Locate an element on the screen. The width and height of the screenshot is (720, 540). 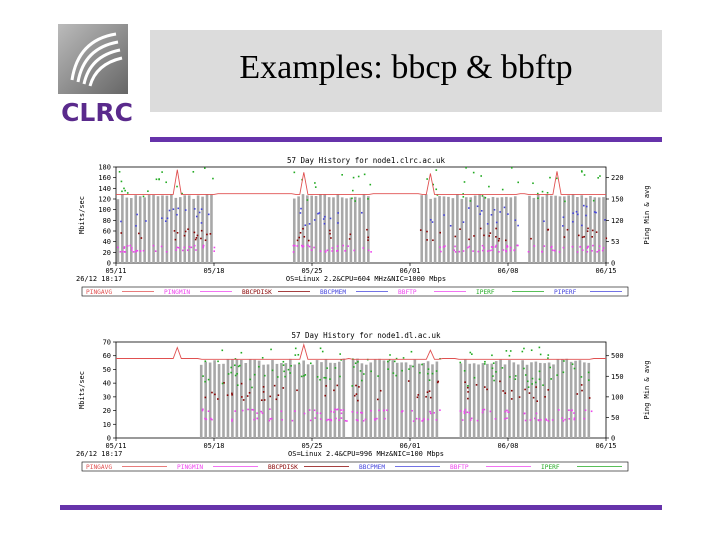
legend-label: BBCPDISK is located at coordinates (283, 467).